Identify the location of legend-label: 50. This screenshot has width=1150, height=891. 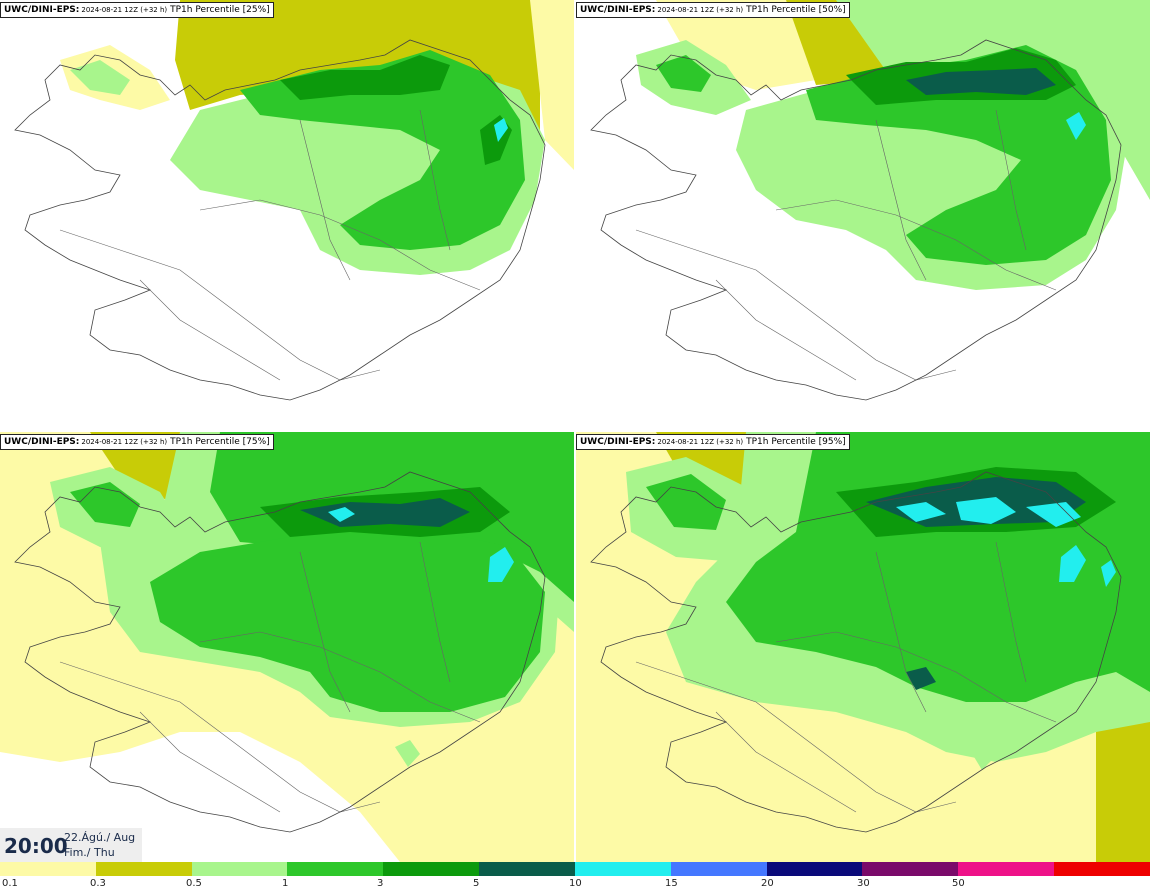
(958, 883).